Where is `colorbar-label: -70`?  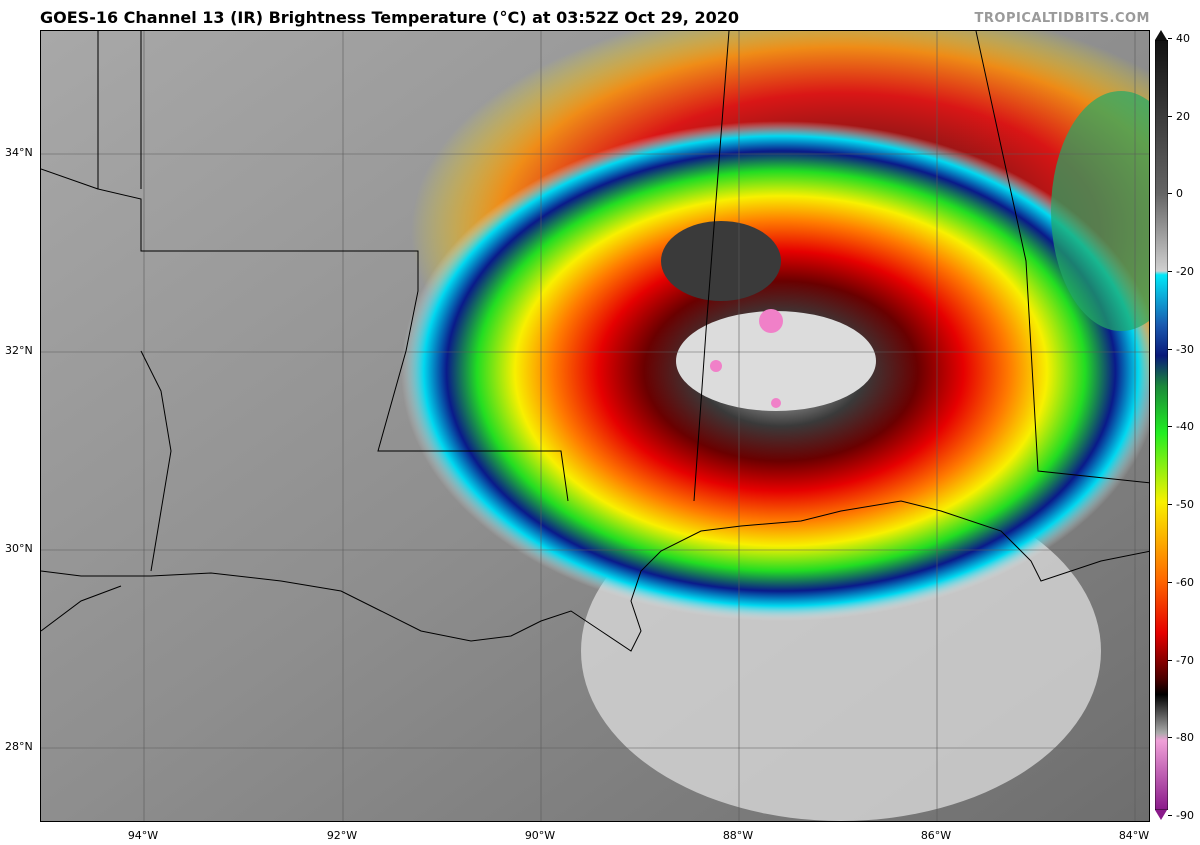 colorbar-label: -70 is located at coordinates (1185, 660).